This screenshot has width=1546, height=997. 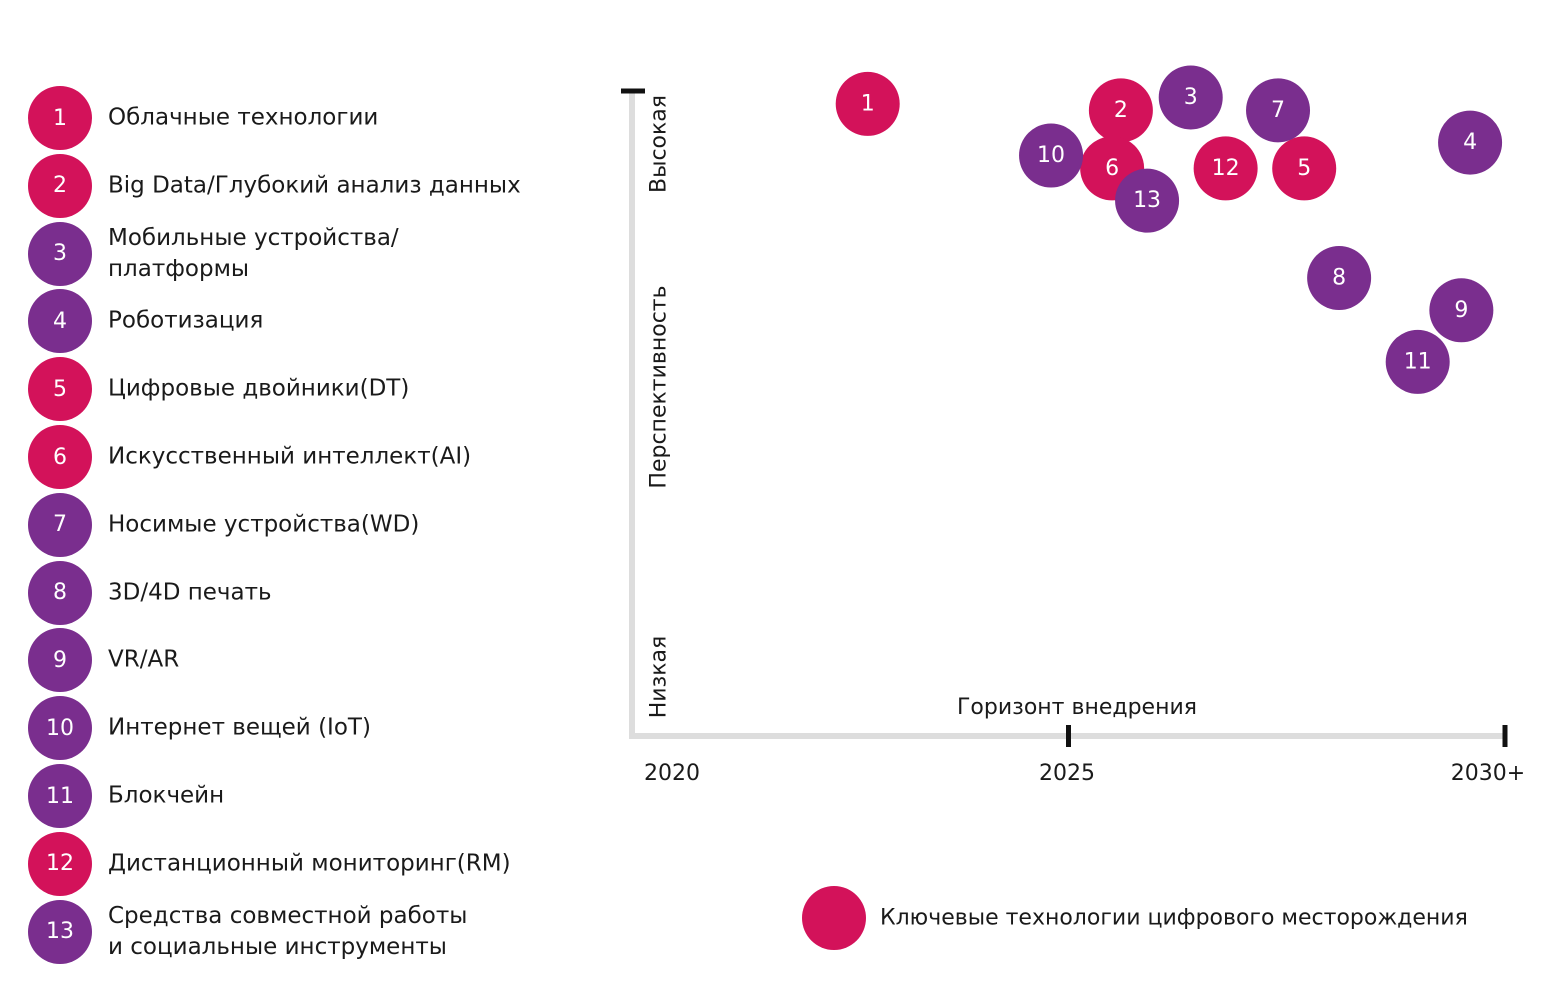 I want to click on bubble-label: 10, so click(x=1051, y=155).